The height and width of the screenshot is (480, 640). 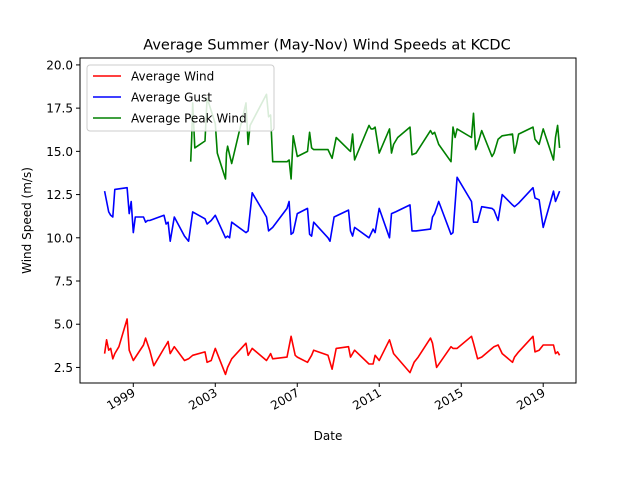 I want to click on x-tick-label: 2019, so click(x=530, y=398).